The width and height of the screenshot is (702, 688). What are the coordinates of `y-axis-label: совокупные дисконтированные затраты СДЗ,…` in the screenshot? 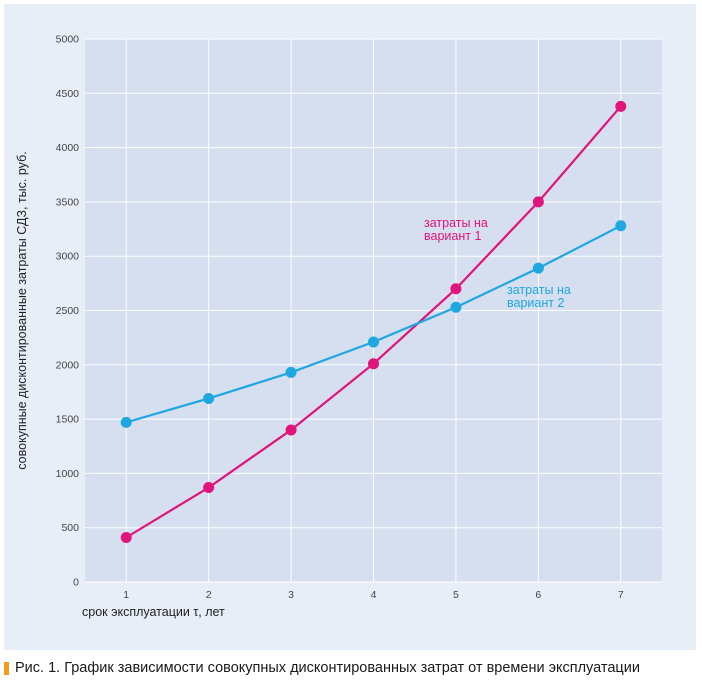 It's located at (22, 310).